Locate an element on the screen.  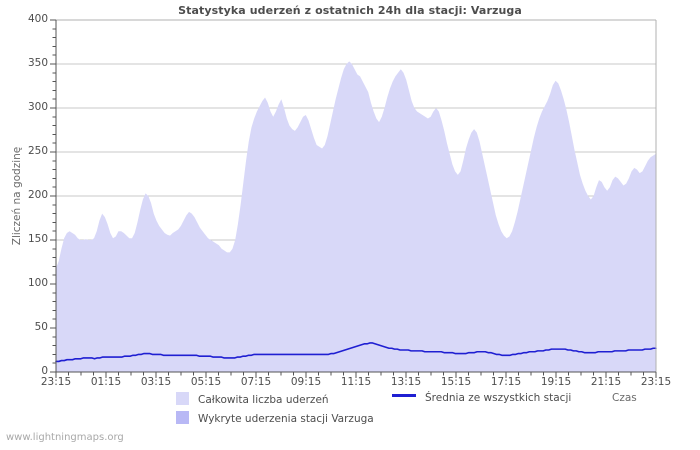
x-tick-label: 07:15 is located at coordinates (256, 382).